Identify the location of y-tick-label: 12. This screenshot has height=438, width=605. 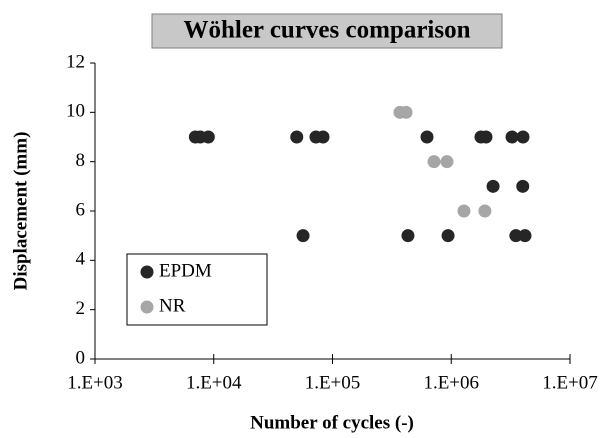
(75, 61).